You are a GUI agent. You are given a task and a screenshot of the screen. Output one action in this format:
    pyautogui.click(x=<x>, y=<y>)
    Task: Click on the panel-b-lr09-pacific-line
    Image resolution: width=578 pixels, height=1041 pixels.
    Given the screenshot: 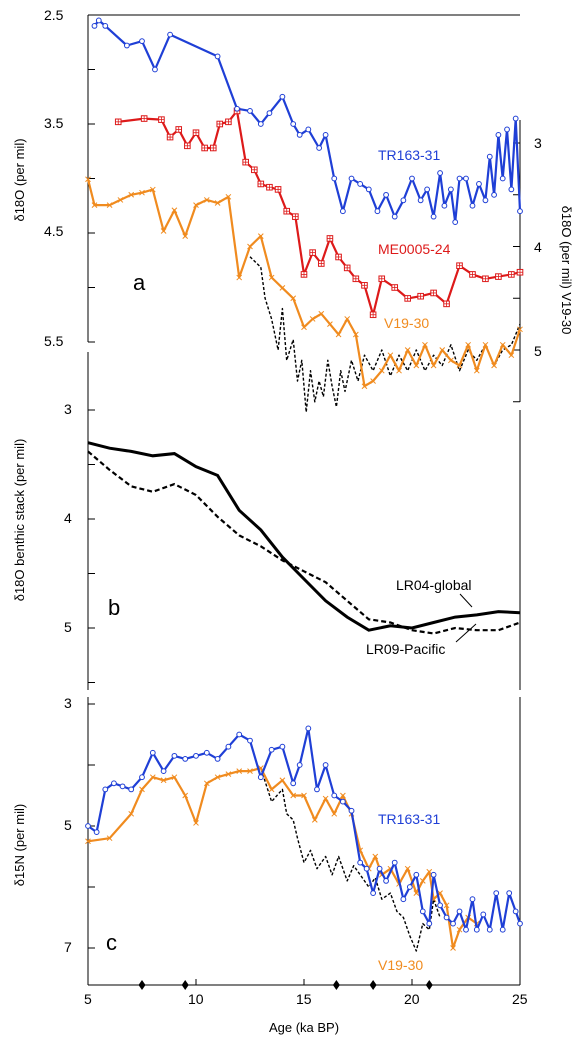 What is the action you would take?
    pyautogui.click(x=304, y=542)
    